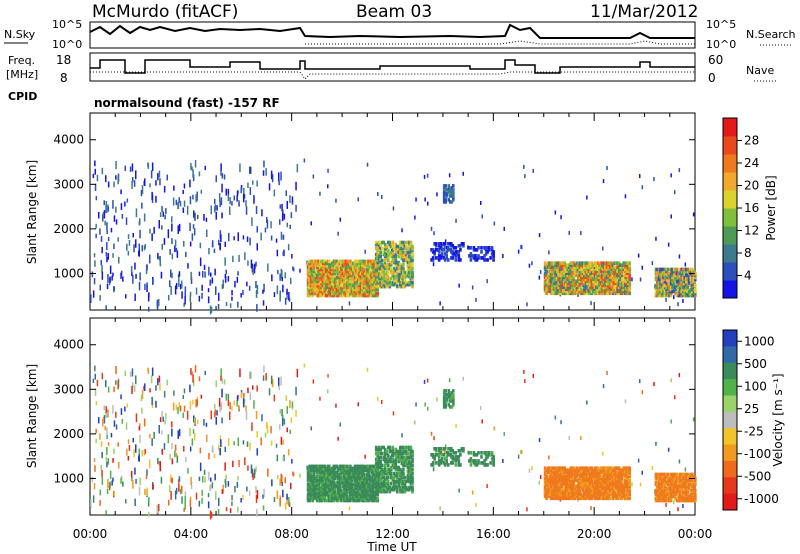 The image size is (800, 554). Describe the element at coordinates (20, 34) in the screenshot. I see `nsky-label: N.Sky` at that location.